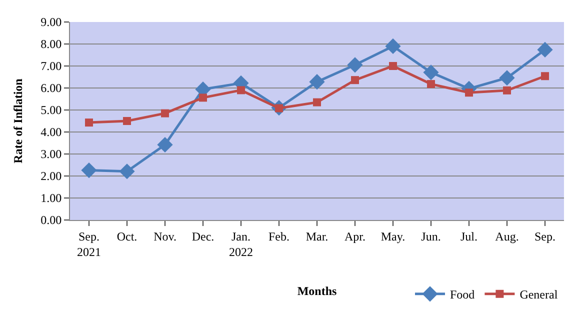 The image size is (576, 321). Describe the element at coordinates (127, 236) in the screenshot. I see `x-tick-label: Oct.` at that location.